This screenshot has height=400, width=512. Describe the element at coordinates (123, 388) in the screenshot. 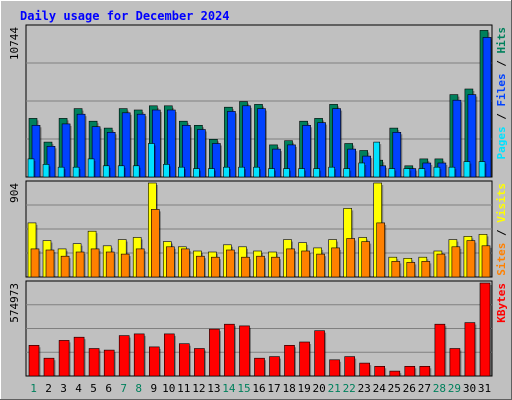

I see `x-tick-label-day-7: 7` at that location.